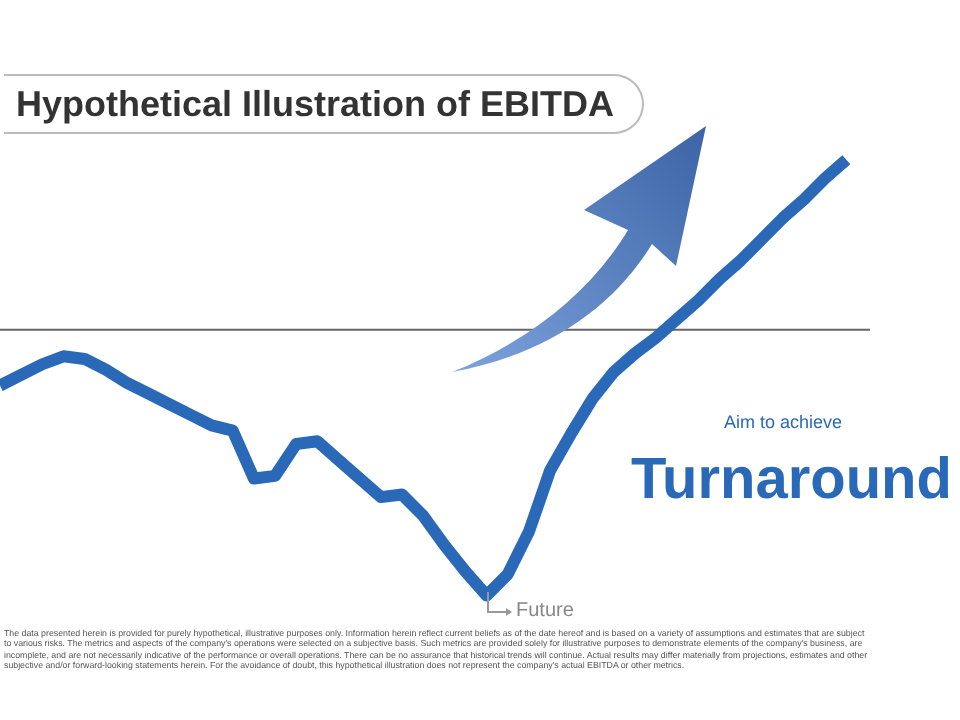 This screenshot has width=960, height=720. Describe the element at coordinates (324, 104) in the screenshot. I see `chart-title: Hypothetical Illustration of EBITDA` at that location.